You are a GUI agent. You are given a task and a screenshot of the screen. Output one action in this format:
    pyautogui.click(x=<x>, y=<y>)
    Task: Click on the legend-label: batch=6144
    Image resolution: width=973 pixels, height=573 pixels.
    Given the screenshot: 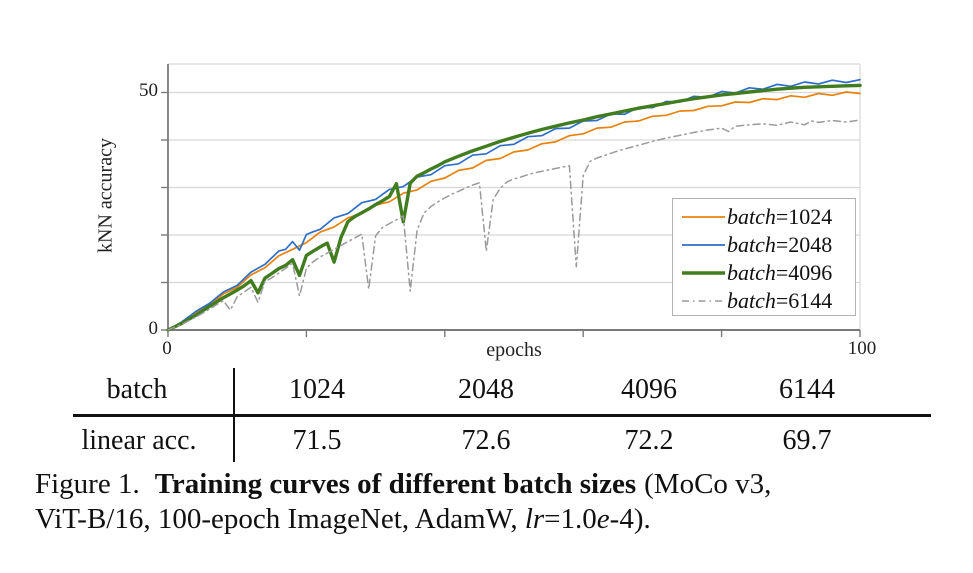 What is the action you would take?
    pyautogui.click(x=779, y=301)
    